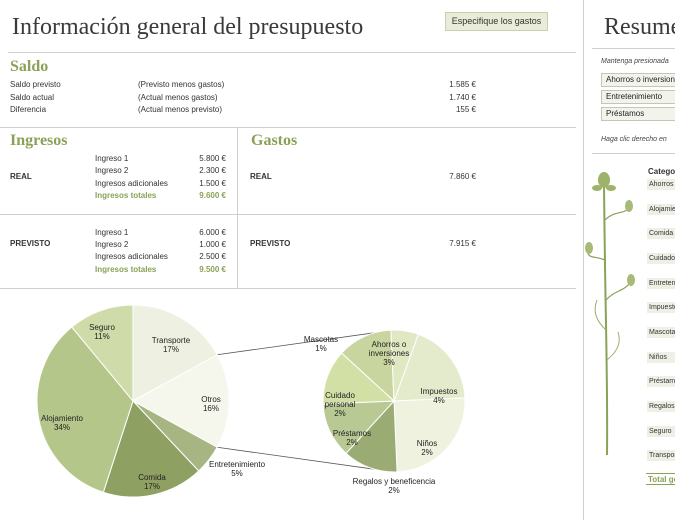 Image resolution: width=675 pixels, height=520 pixels. What do you see at coordinates (212, 158) in the screenshot?
I see `income-item-value: 5.800 €` at bounding box center [212, 158].